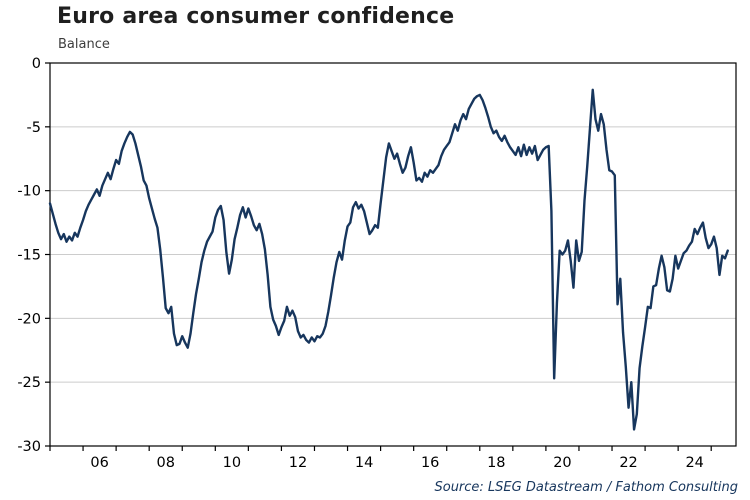 This screenshot has width=750, height=500. Describe the element at coordinates (36, 64) in the screenshot. I see `y-tick-label: 0` at that location.